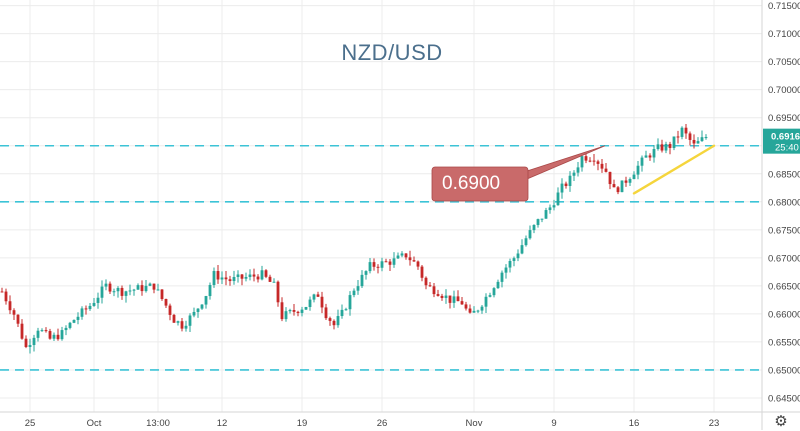 Image resolution: width=800 pixels, height=431 pixels. Describe the element at coordinates (784, 314) in the screenshot. I see `price-tick-label: 0.66000` at that location.